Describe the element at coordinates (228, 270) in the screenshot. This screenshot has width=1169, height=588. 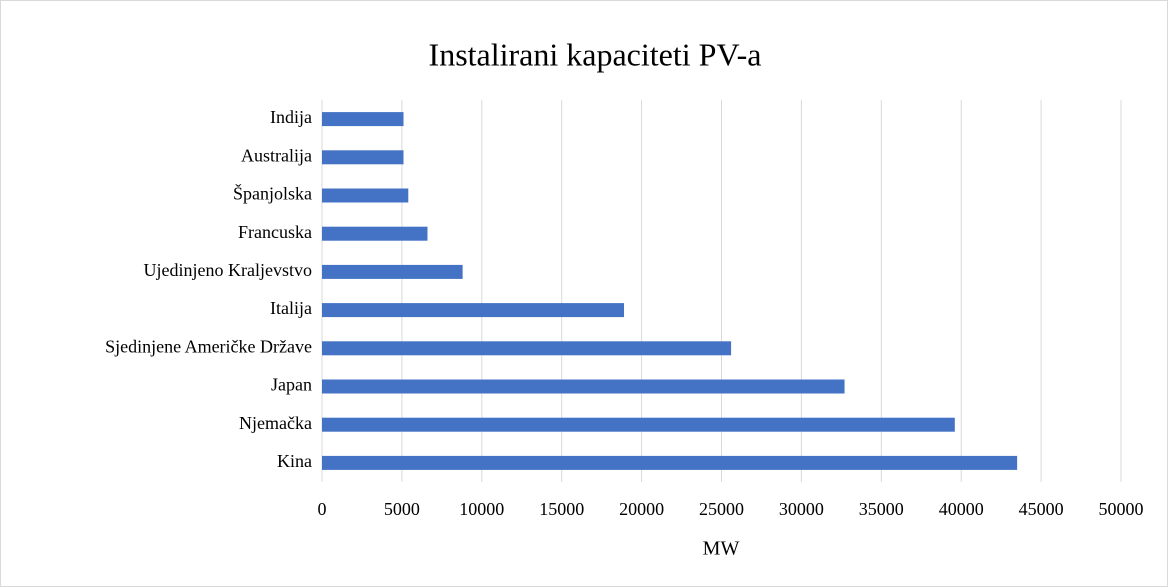
I see `y-tick-label: Ujedinjeno Kraljevstvo` at that location.